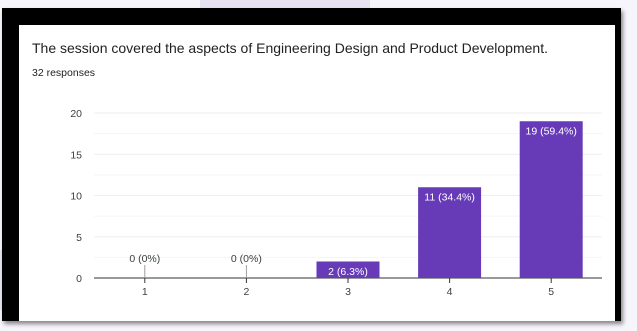 Image resolution: width=637 pixels, height=331 pixels. What do you see at coordinates (76, 197) in the screenshot?
I see `y-tick-label: 10` at bounding box center [76, 197].